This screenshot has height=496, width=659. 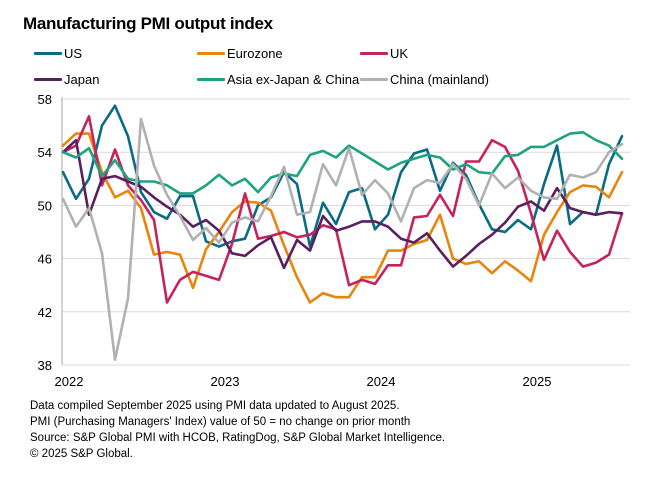 What do you see at coordinates (73, 53) in the screenshot?
I see `legend-label-us: US` at bounding box center [73, 53].